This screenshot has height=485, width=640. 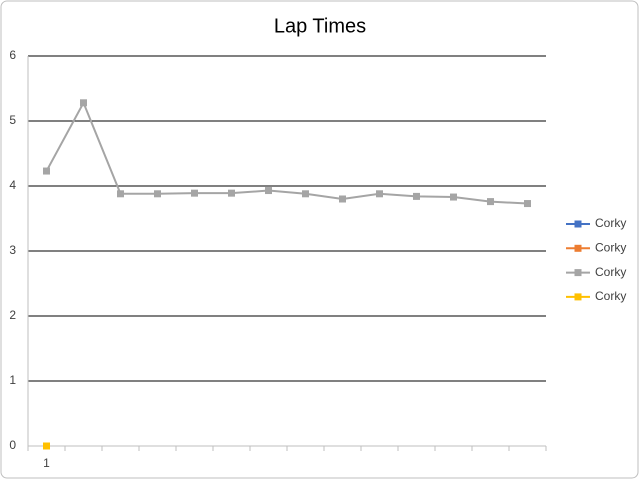 What do you see at coordinates (12, 445) in the screenshot?
I see `y-tick-label: 0` at bounding box center [12, 445].